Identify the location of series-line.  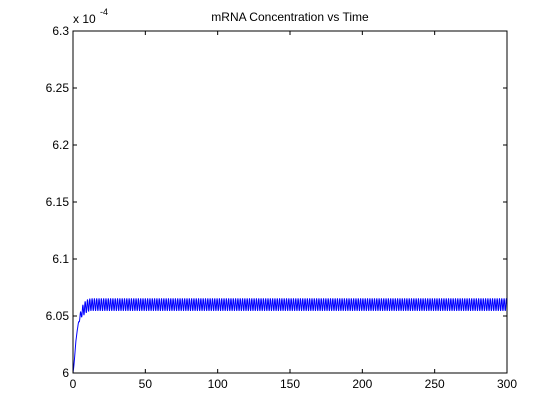
(290, 336).